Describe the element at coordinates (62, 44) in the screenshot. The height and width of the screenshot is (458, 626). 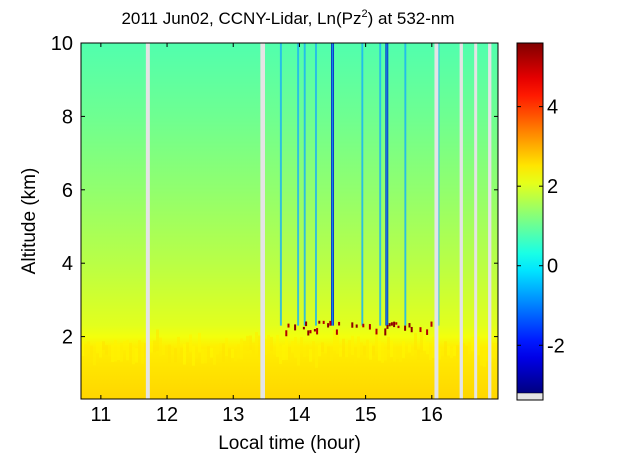
I see `y-tick-label: 10` at that location.